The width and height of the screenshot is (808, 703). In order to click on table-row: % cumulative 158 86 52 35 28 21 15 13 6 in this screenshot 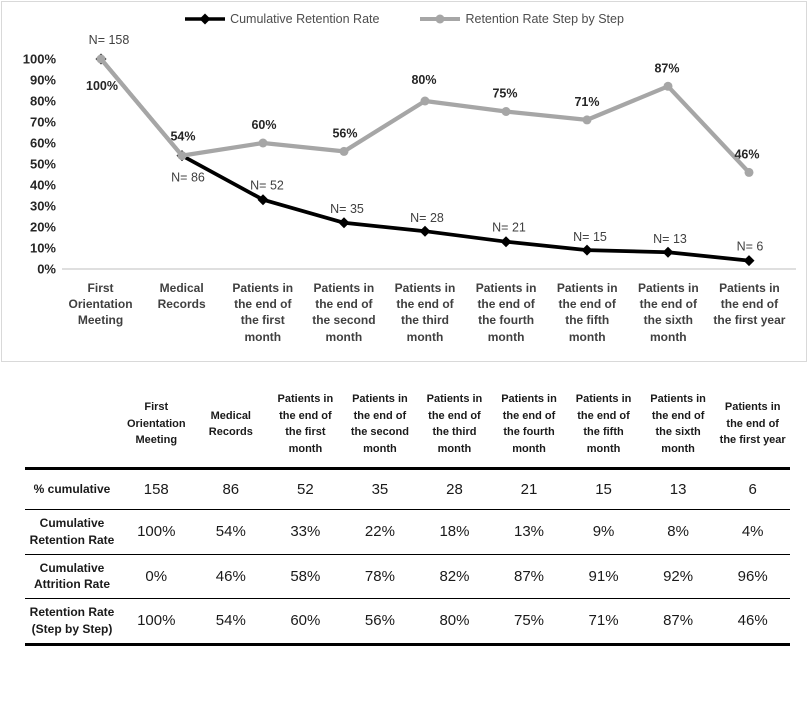, I will do `click(407, 489)`.